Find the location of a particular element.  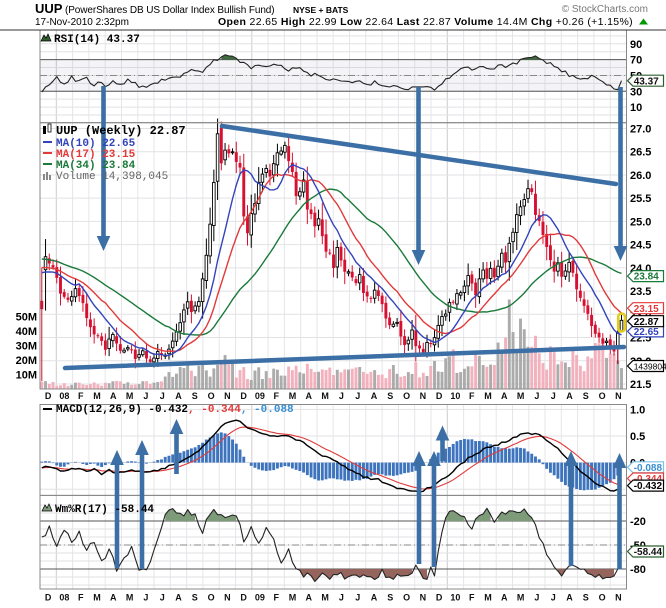

svg-text: 0.5 is located at coordinates (637, 437).